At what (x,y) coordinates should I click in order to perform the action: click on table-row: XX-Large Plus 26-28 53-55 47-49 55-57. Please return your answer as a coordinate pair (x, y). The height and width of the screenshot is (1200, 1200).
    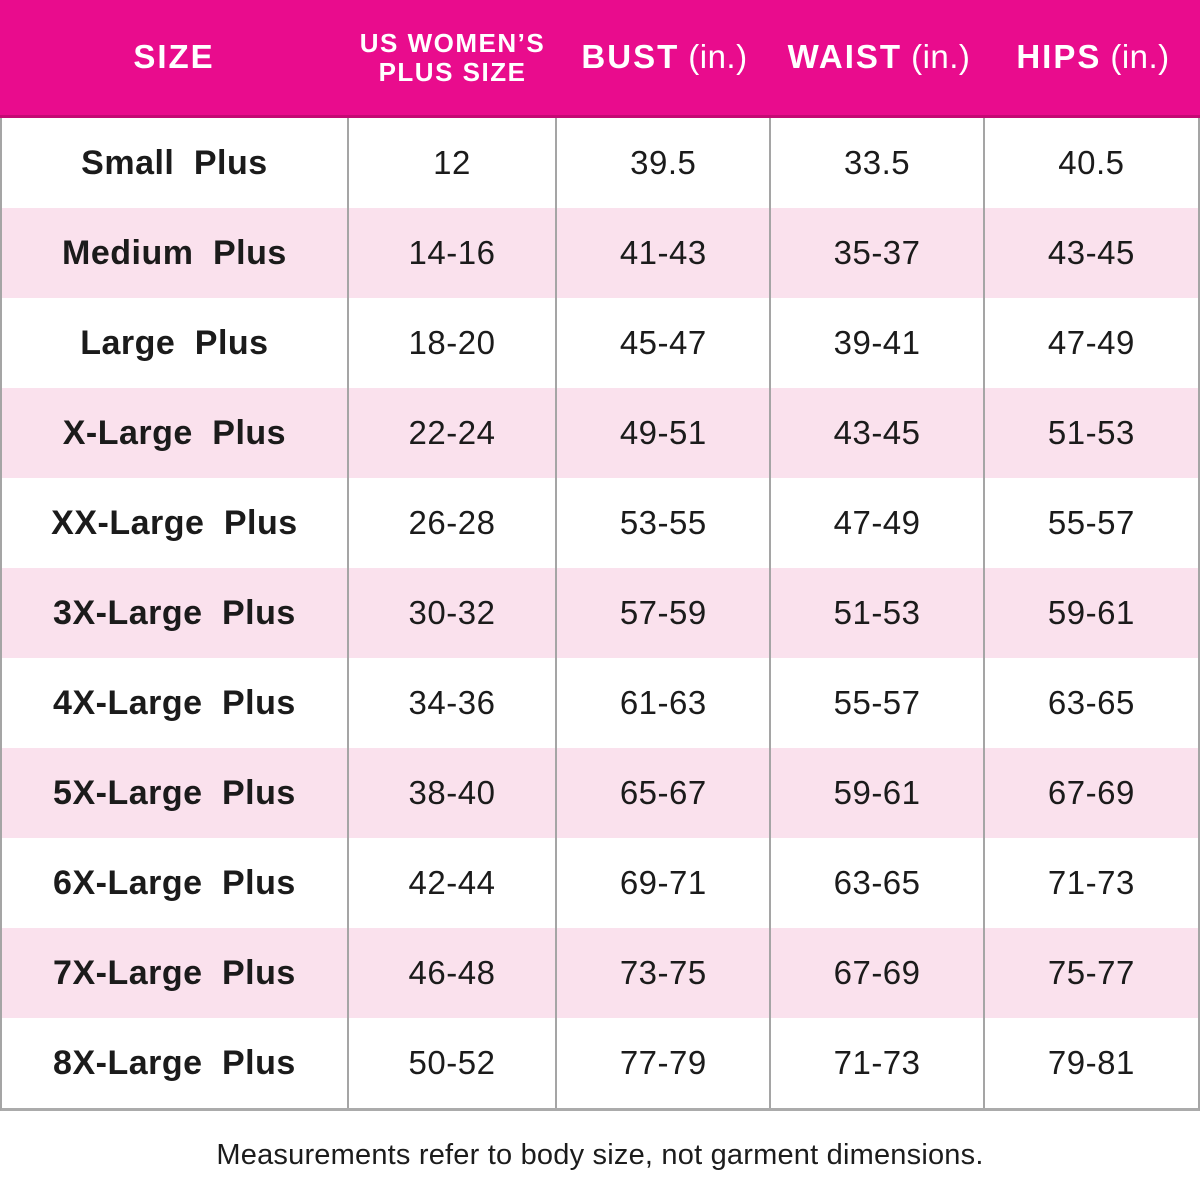
    Looking at the image, I should click on (600, 523).